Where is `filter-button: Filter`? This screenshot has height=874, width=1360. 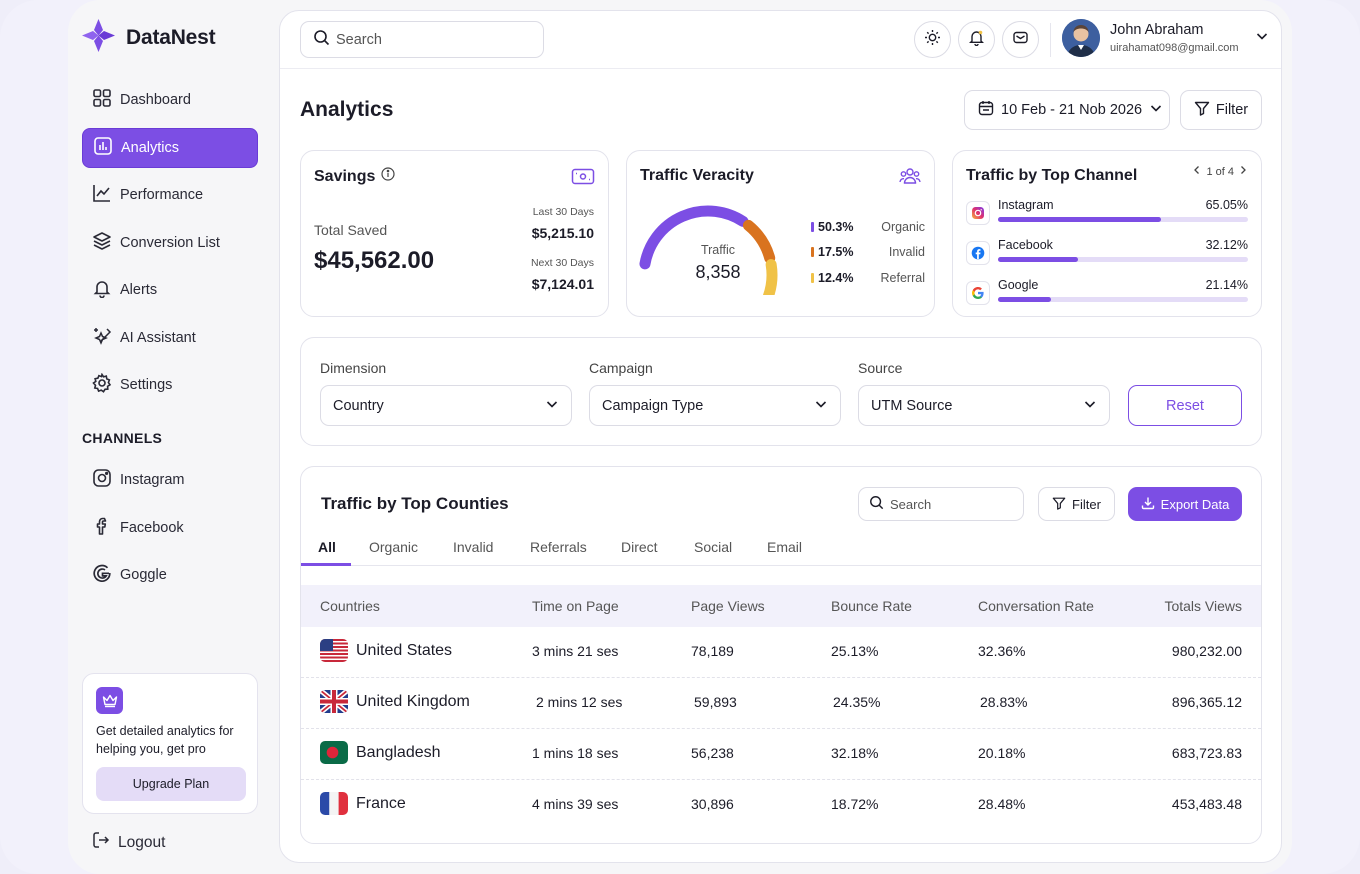
filter-button: Filter is located at coordinates (1221, 110).